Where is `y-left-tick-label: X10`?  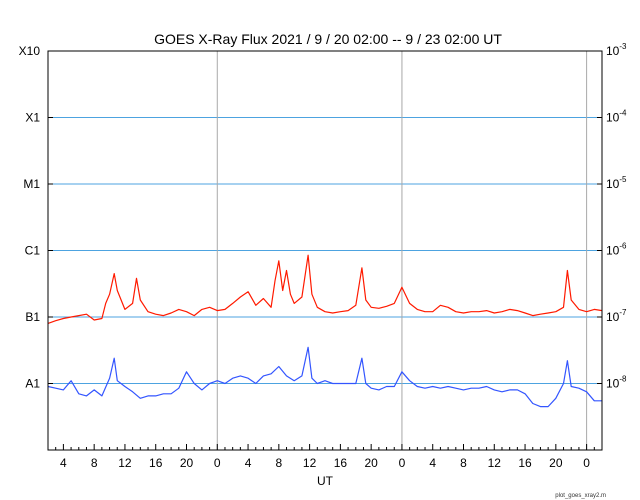 y-left-tick-label: X10 is located at coordinates (30, 51).